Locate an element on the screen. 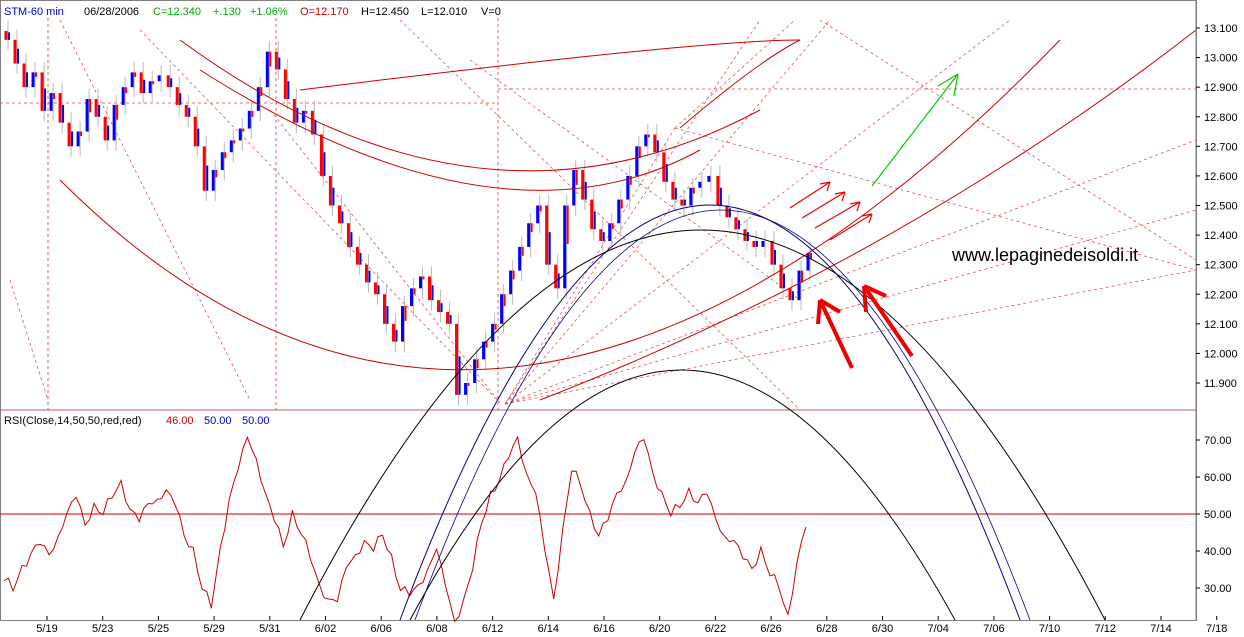 The image size is (1244, 637). date-tick-label: 7/12 is located at coordinates (1105, 629).